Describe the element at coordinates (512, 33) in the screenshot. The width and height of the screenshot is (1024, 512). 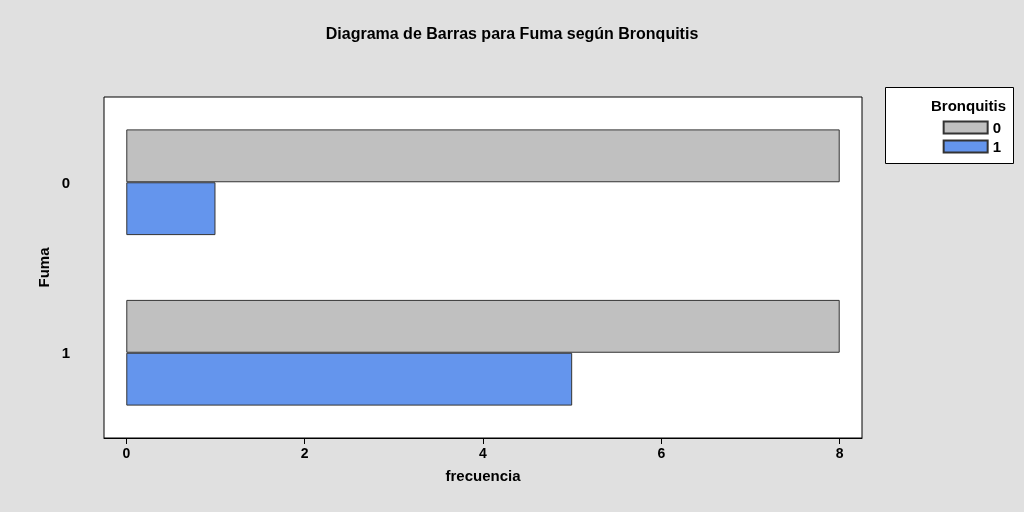
I see `chart-title: Diagrama de Barras para Fuma según Bronquitis` at that location.